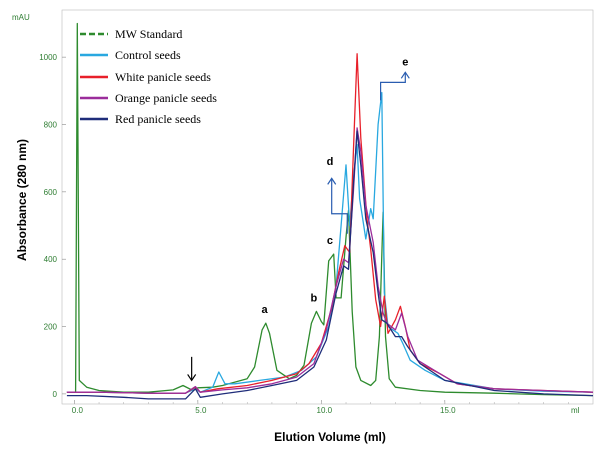  Describe the element at coordinates (330, 437) in the screenshot. I see `x-axis-title: Elution Volume (ml)` at that location.